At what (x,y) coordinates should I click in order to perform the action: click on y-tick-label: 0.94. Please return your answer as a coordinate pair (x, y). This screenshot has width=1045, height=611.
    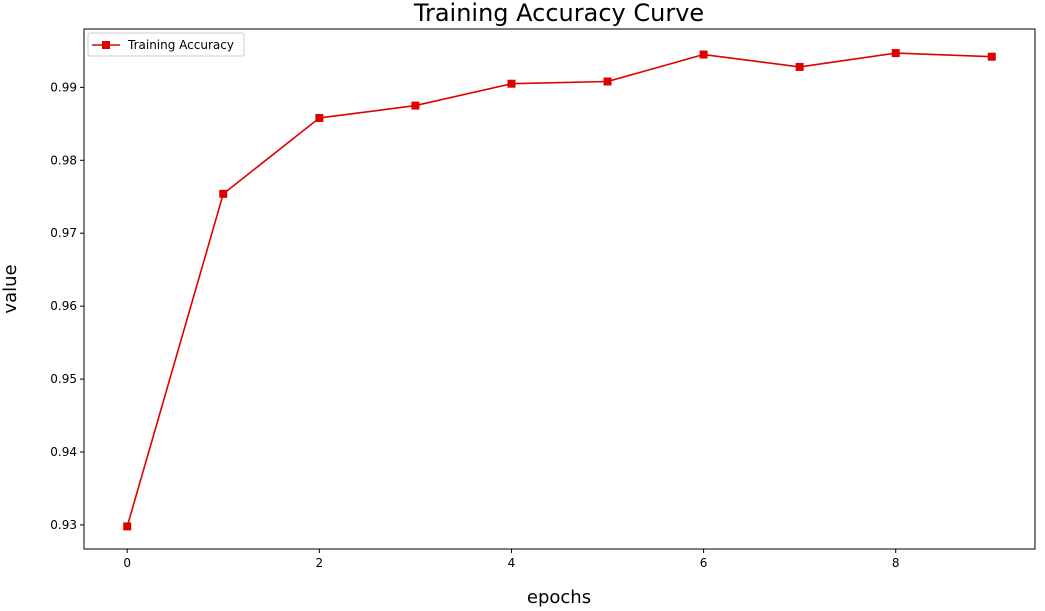
    Looking at the image, I should click on (63, 452).